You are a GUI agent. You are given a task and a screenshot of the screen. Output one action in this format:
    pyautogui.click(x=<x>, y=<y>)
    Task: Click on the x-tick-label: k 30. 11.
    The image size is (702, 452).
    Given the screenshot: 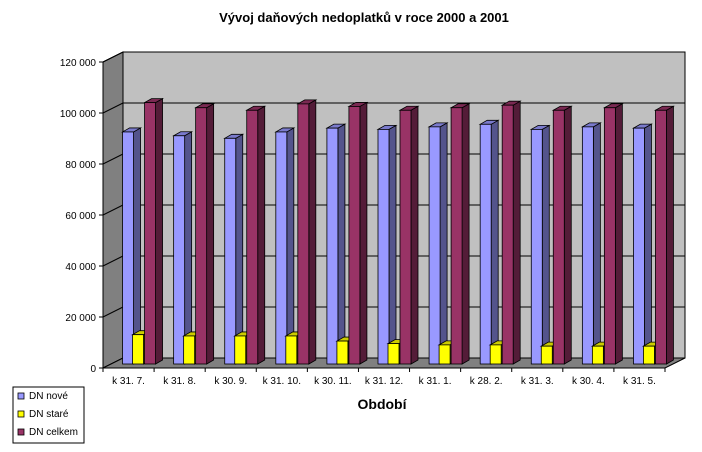 What is the action you would take?
    pyautogui.click(x=333, y=381)
    